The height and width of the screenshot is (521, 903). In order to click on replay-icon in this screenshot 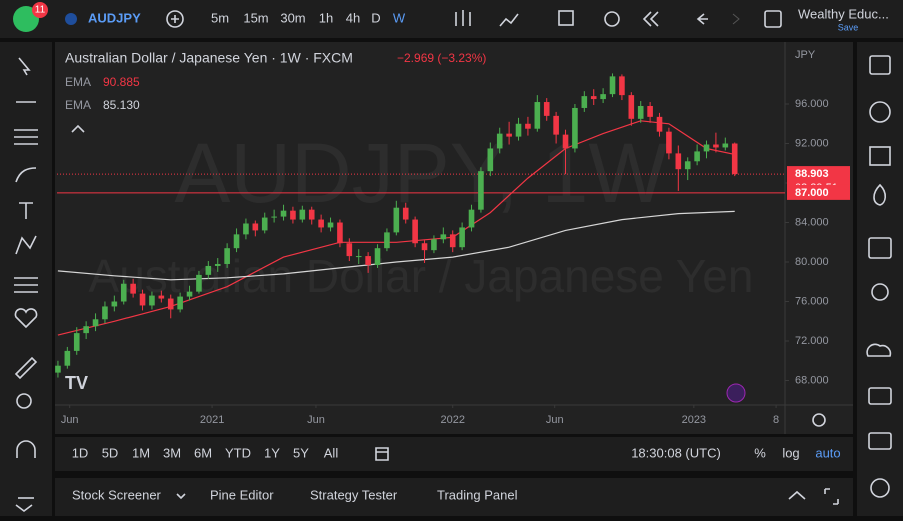, I will do `click(650, 19)`.